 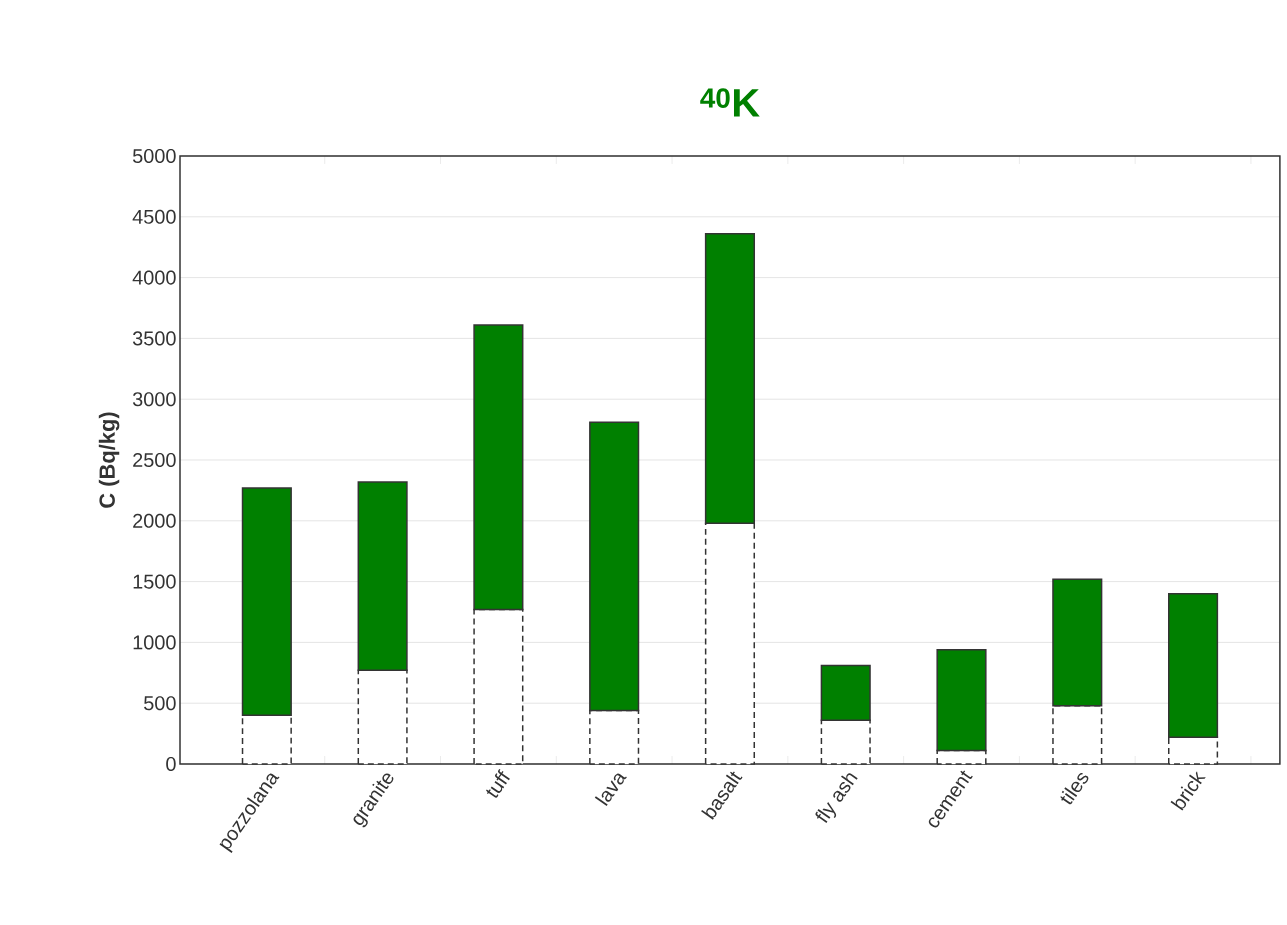 What do you see at coordinates (836, 798) in the screenshot?
I see `x-tick-label: fly ash` at bounding box center [836, 798].